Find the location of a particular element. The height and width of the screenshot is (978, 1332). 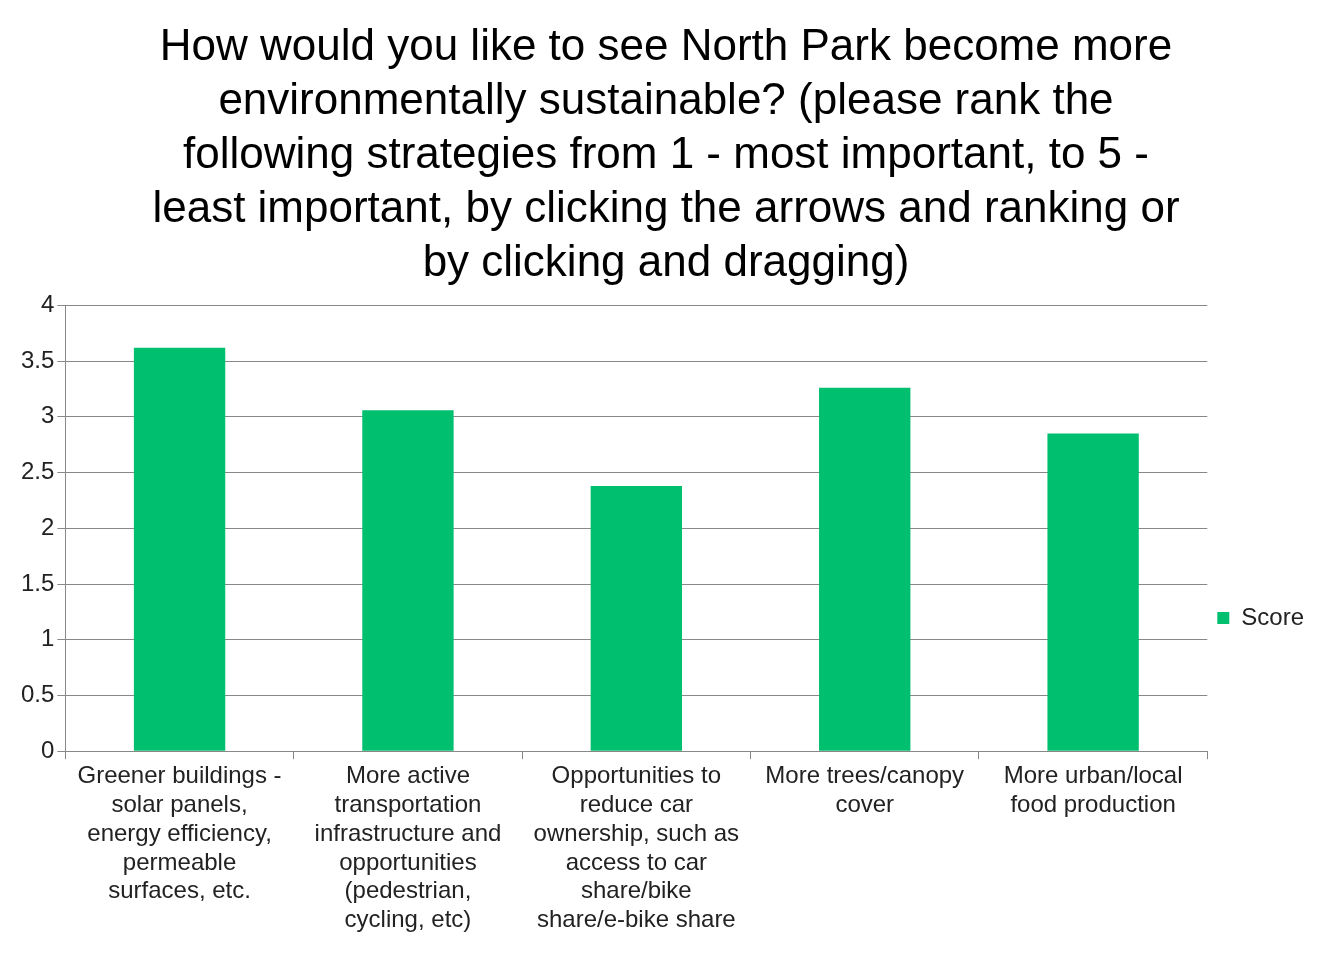

y-tick-label: 0 is located at coordinates (48, 749).